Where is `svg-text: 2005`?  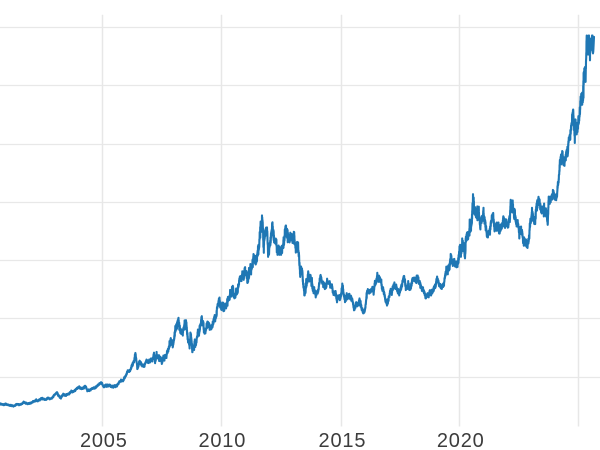 svg-text: 2005 is located at coordinates (104, 440).